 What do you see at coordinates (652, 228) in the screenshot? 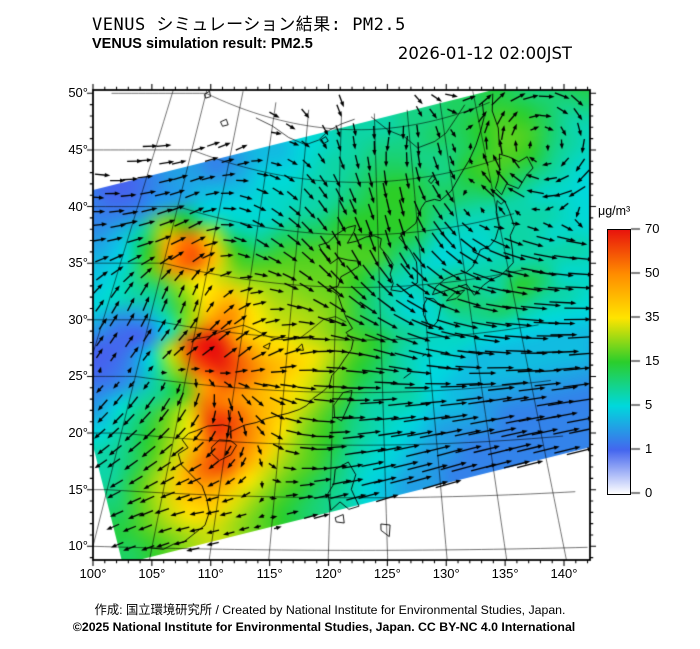
I see `colorbar-tick-label: 70` at bounding box center [652, 228].